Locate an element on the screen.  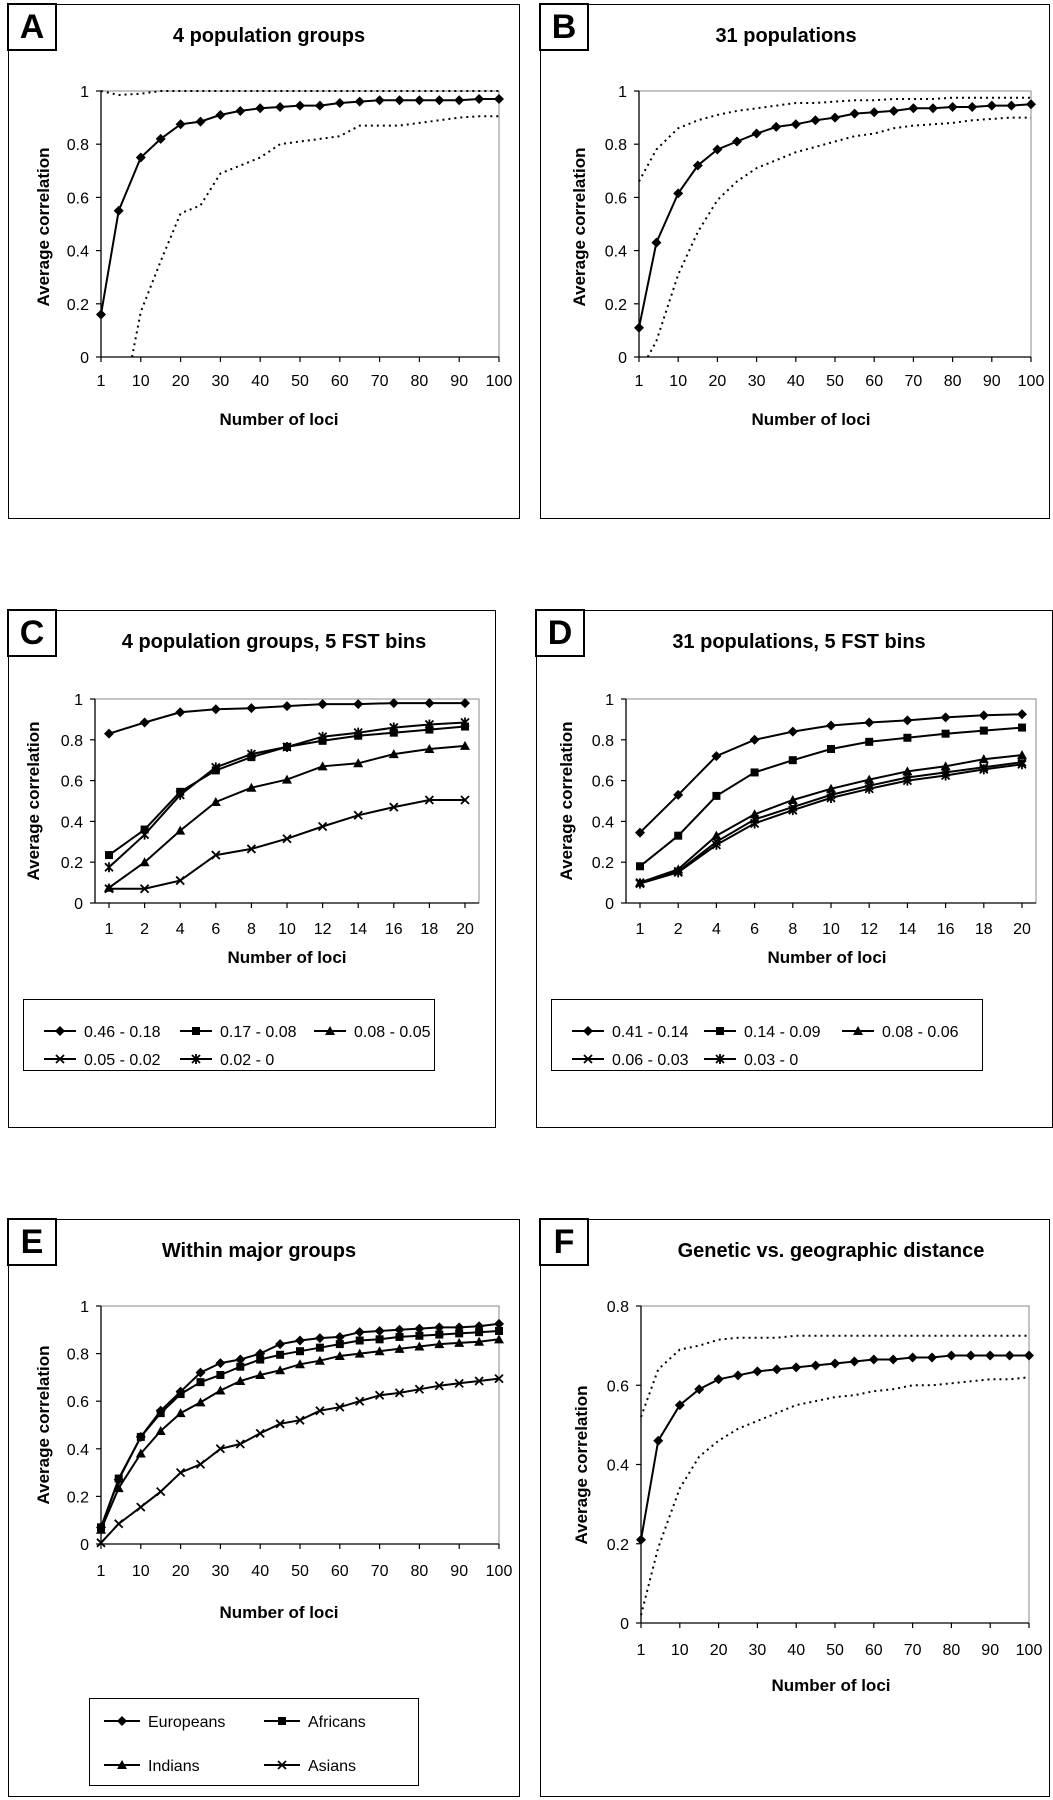
x-tick-label: 4 is located at coordinates (716, 929).